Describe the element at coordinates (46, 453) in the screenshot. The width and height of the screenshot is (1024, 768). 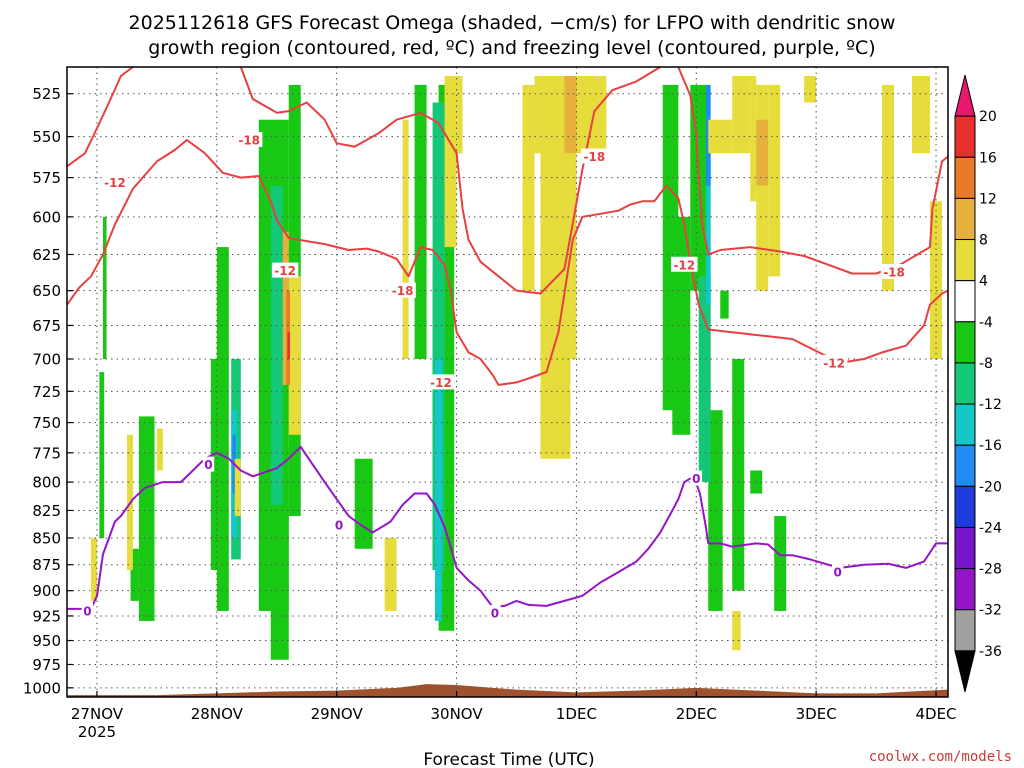
I see `y-tick-label-10: 775` at that location.